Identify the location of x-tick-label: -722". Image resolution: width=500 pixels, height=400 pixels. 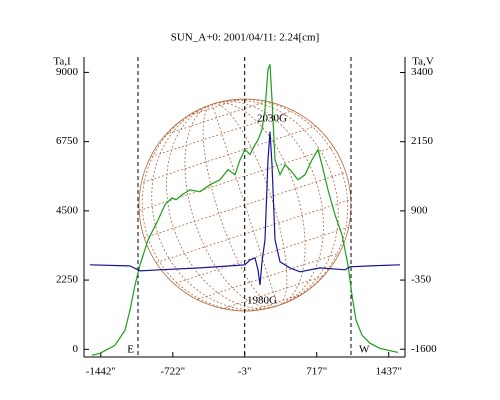
(172, 372).